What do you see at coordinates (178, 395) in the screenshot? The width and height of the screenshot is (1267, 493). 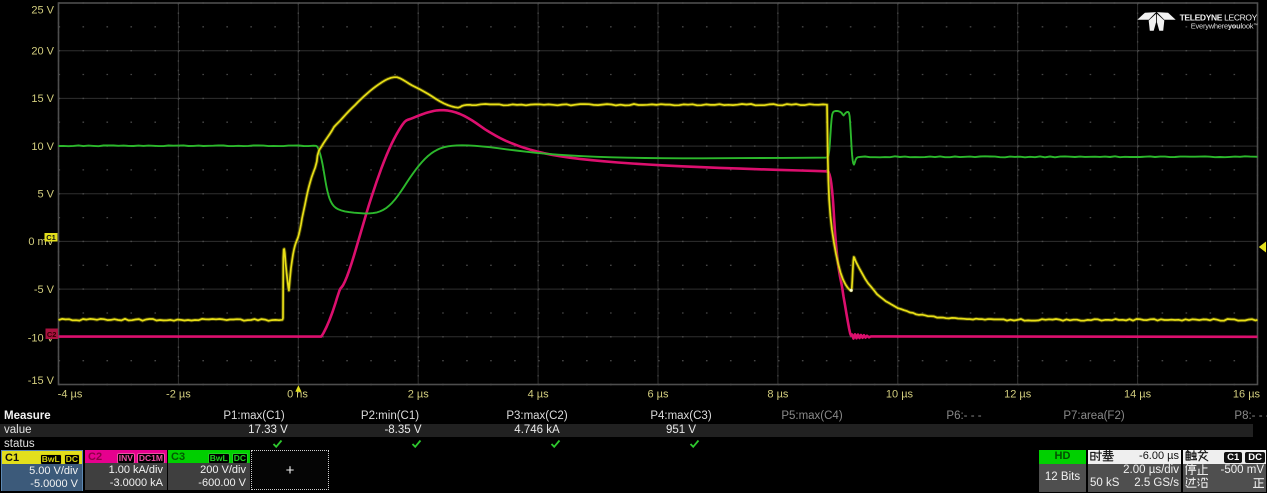 I see `svg-text: -2 µs` at bounding box center [178, 395].